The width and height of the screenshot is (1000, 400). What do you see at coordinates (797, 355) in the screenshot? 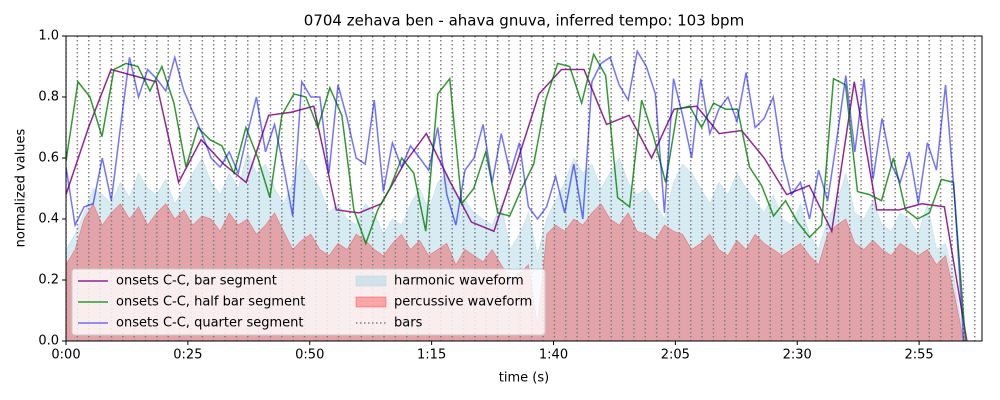
I see `x-tick-label: 2:30` at bounding box center [797, 355].